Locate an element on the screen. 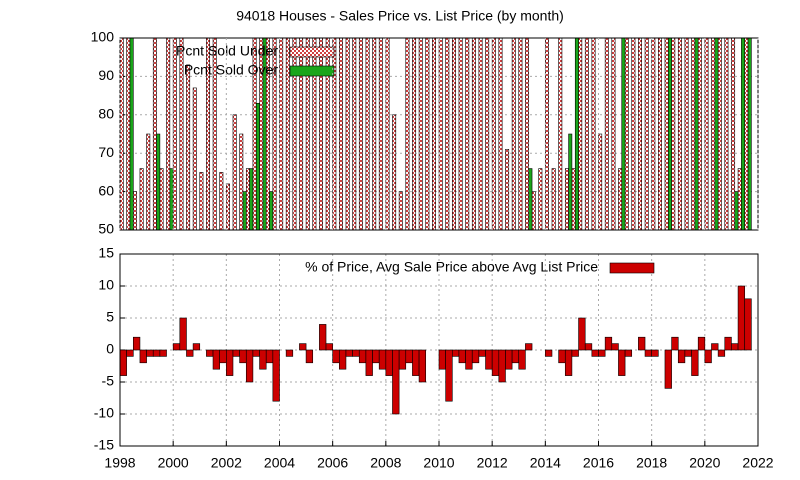 The height and width of the screenshot is (480, 800). x-tick-label: 2018 is located at coordinates (651, 463).